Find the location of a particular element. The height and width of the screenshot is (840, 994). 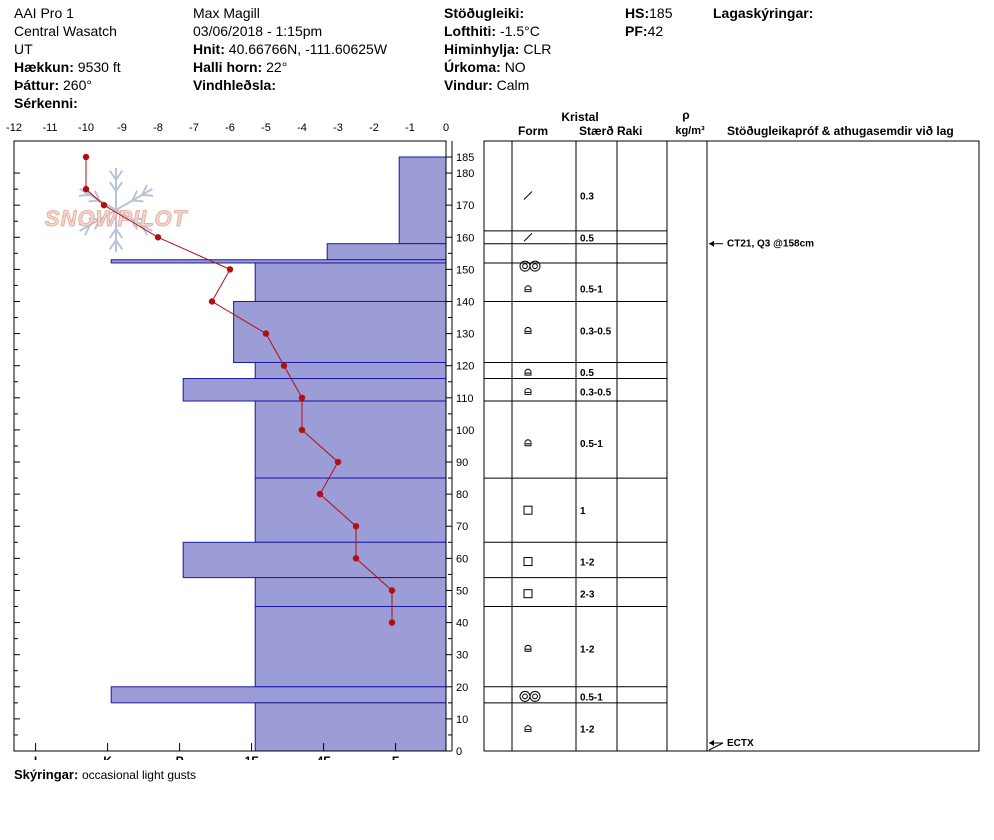

hardness-tick-label: K is located at coordinates (107, 757).